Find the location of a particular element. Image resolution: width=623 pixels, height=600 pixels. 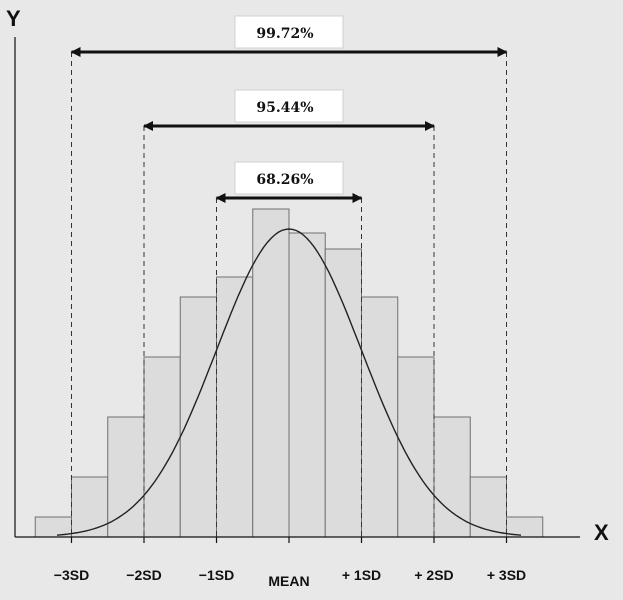

x-tick-labels: −3SD −2SD −1SD + 1SD + 2SD + 3SD is located at coordinates (290, 560).